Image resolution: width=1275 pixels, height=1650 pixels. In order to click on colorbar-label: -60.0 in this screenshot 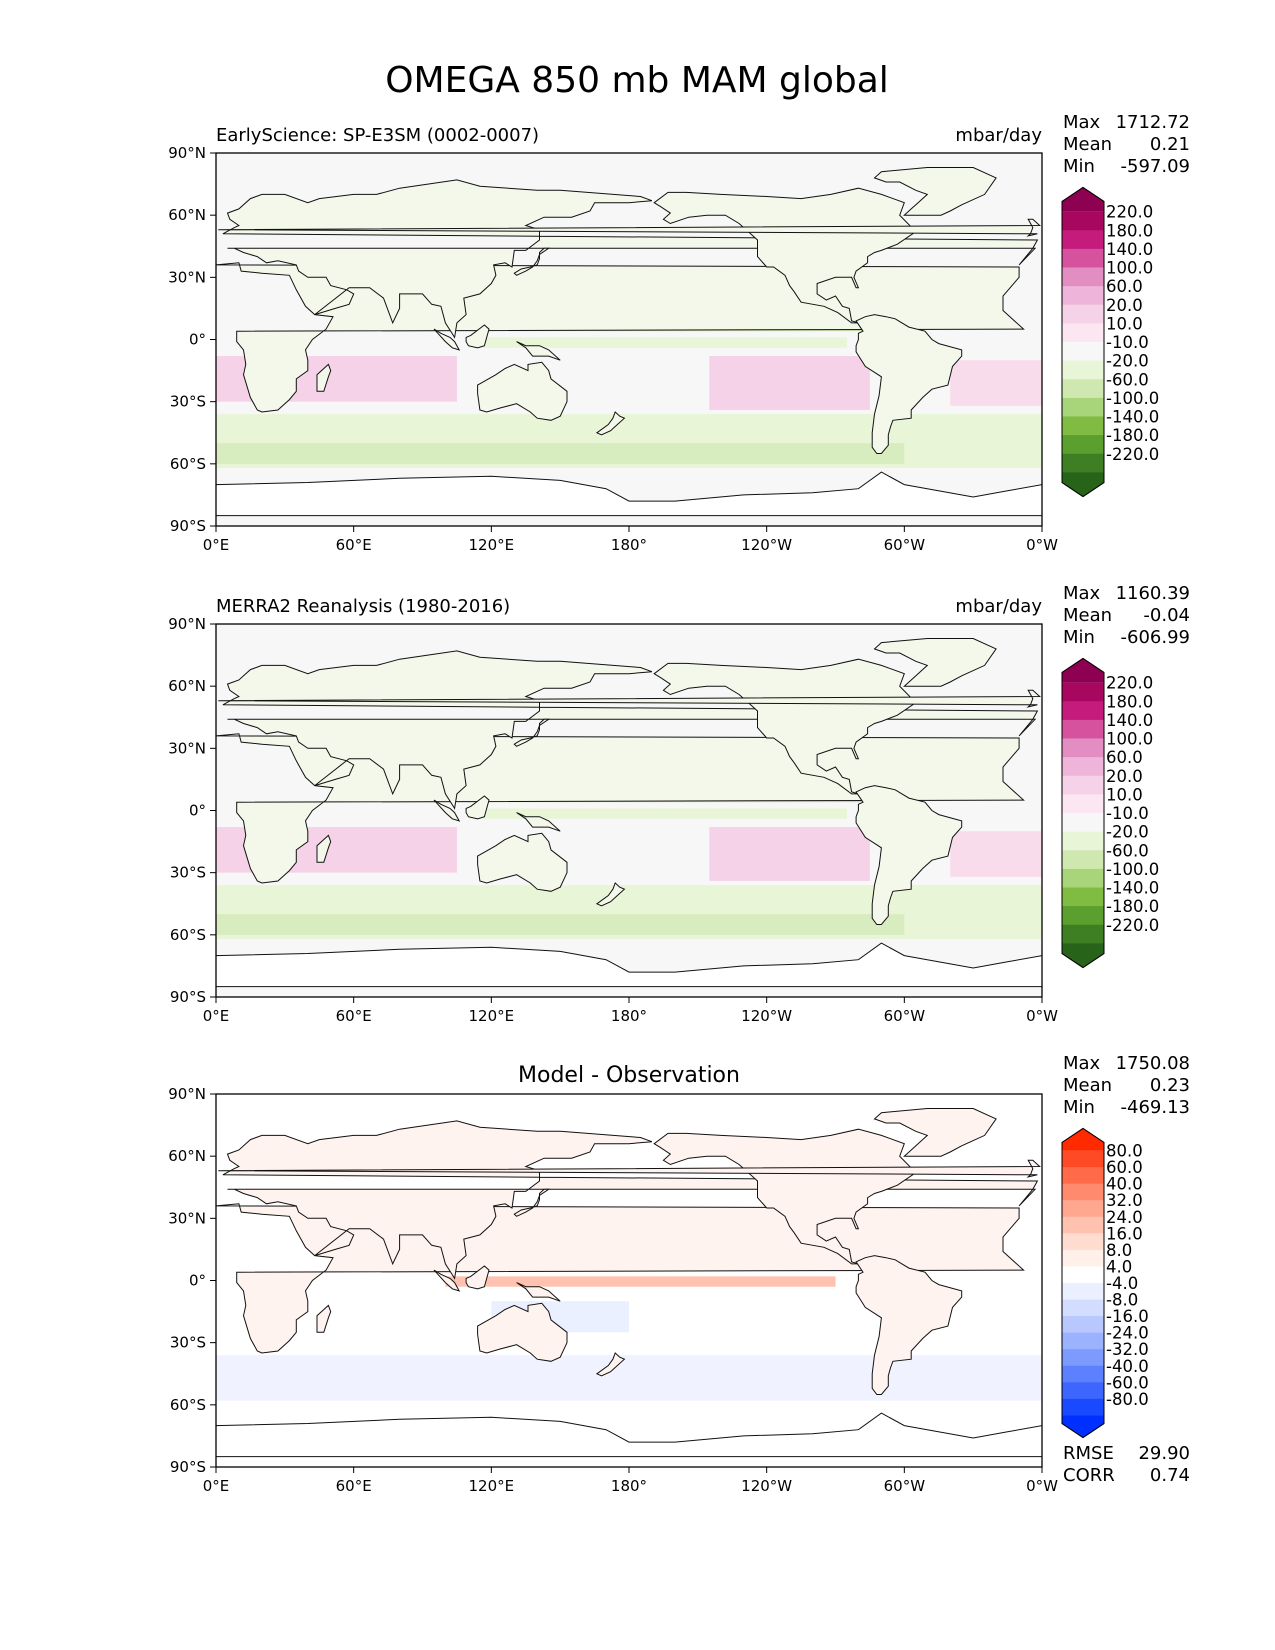, I will do `click(1127, 1382)`.